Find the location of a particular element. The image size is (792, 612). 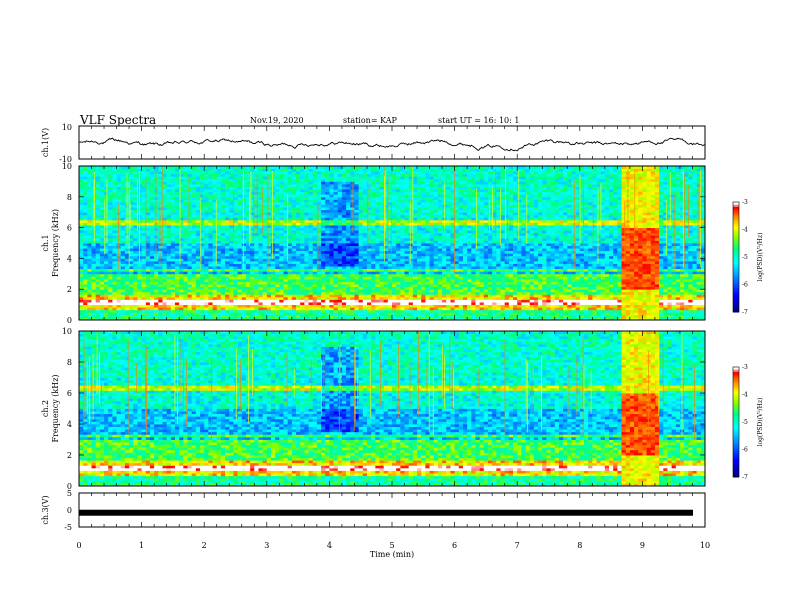

ch3-ytick: 5 is located at coordinates (69, 493).